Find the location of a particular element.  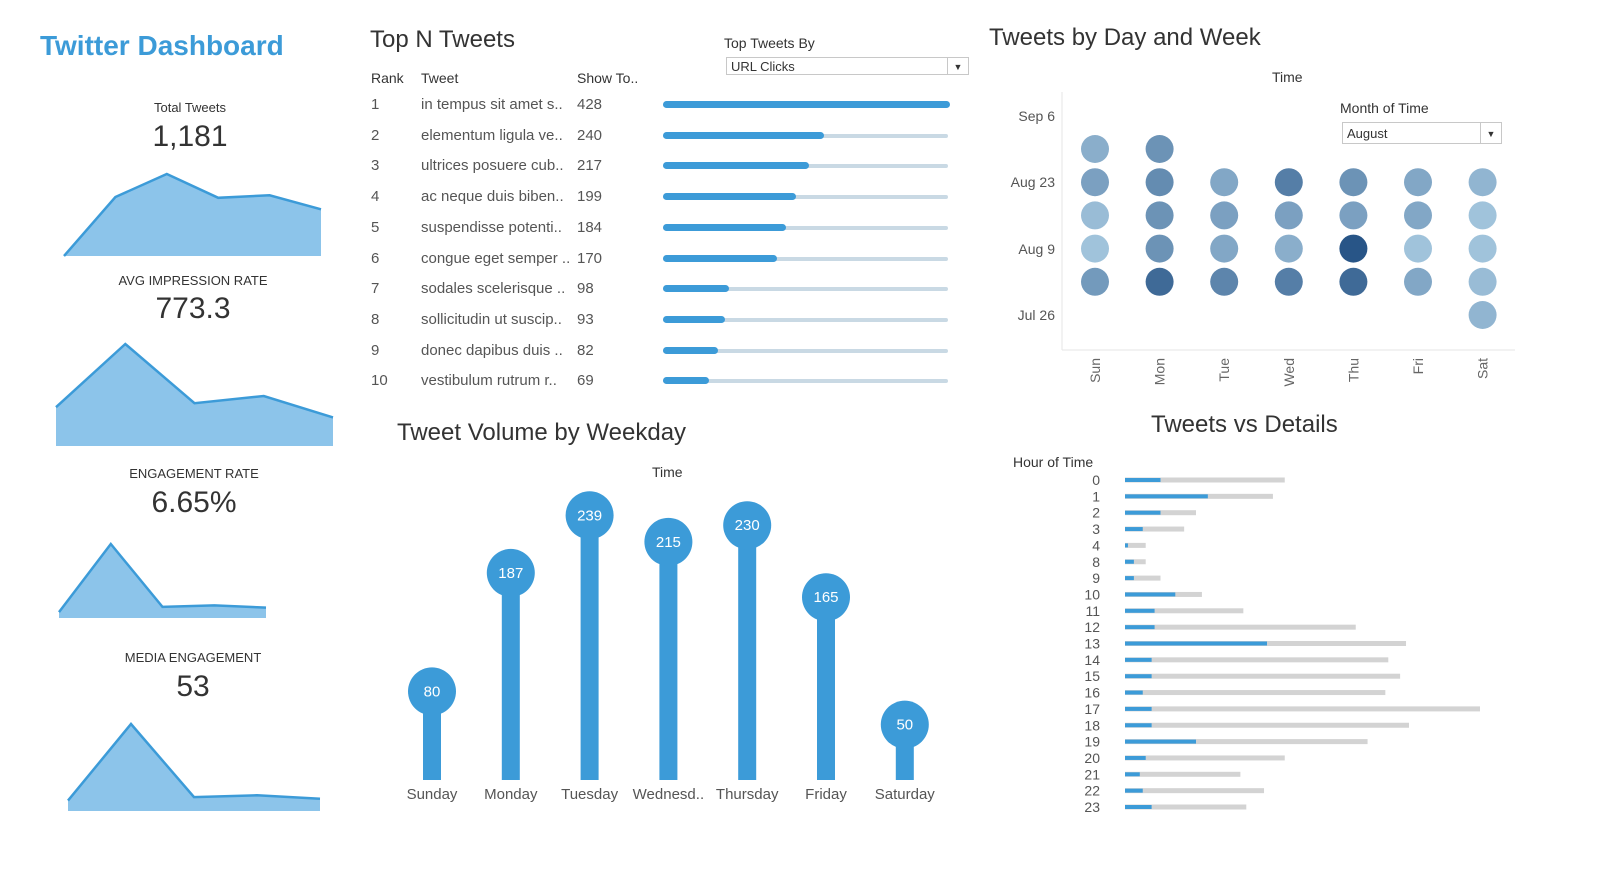

hour-label: 17 is located at coordinates (1092, 709).